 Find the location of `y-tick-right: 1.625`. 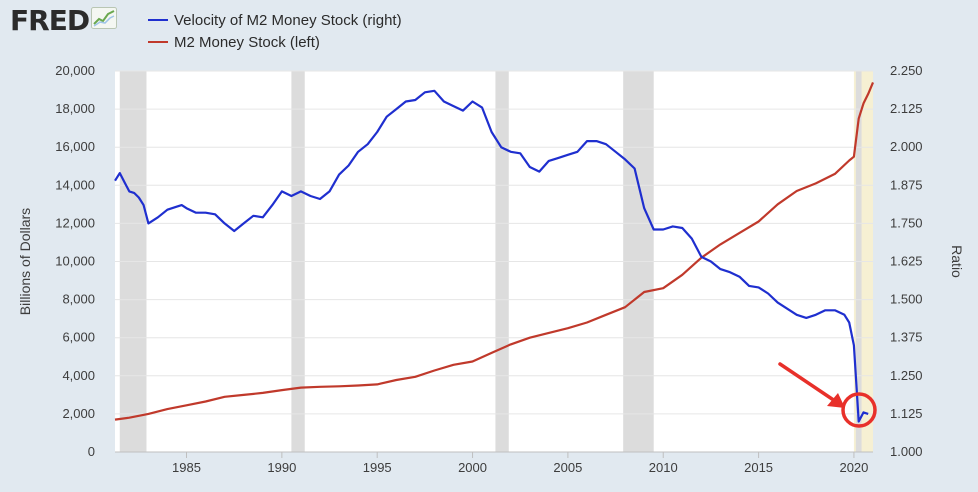

y-tick-right: 1.625 is located at coordinates (906, 261).